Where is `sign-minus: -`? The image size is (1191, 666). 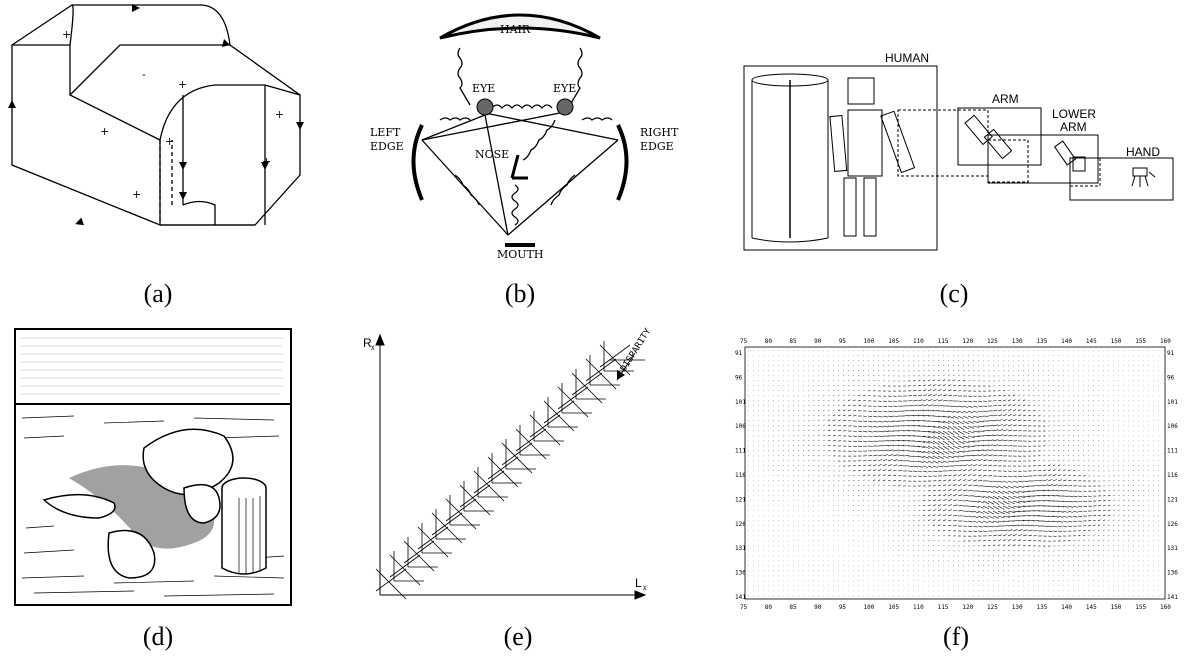 sign-minus: - is located at coordinates (144, 74).